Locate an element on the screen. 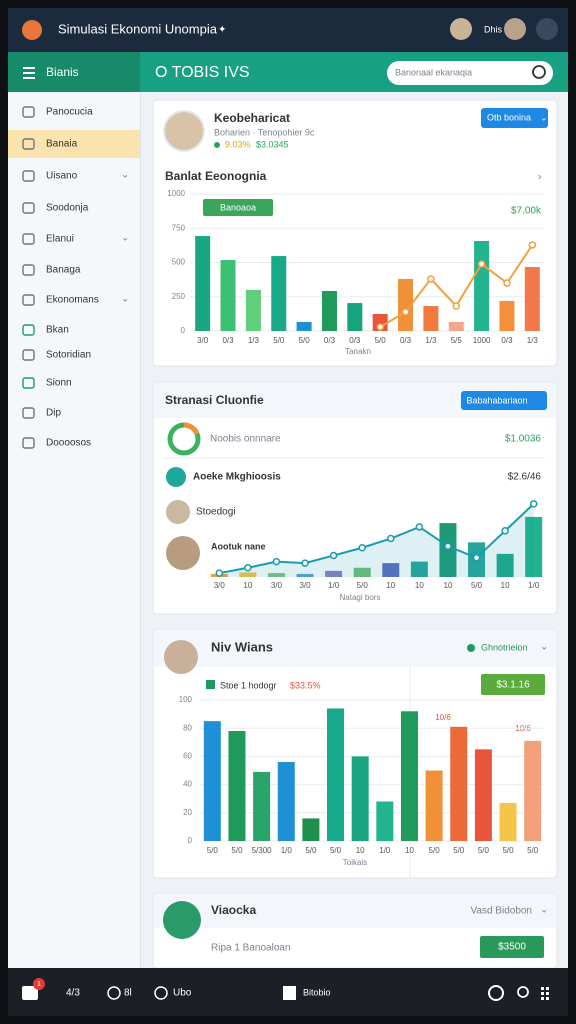 This screenshot has height=1024, width=576. icon is located at coordinates (176, 477).